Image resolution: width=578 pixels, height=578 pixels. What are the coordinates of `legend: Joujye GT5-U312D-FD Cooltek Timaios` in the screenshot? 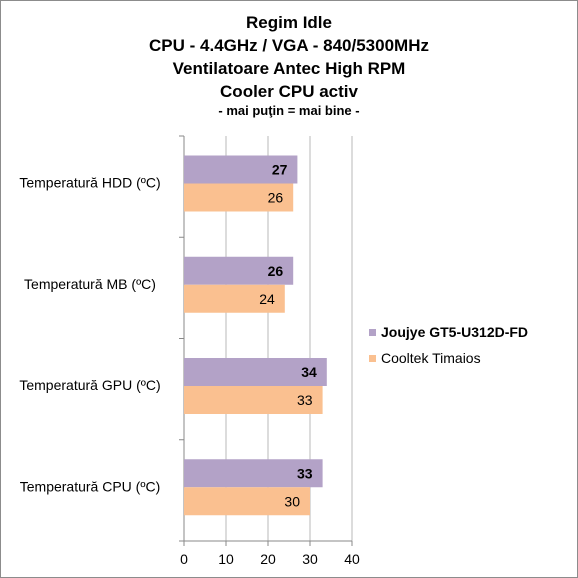 It's located at (448, 345).